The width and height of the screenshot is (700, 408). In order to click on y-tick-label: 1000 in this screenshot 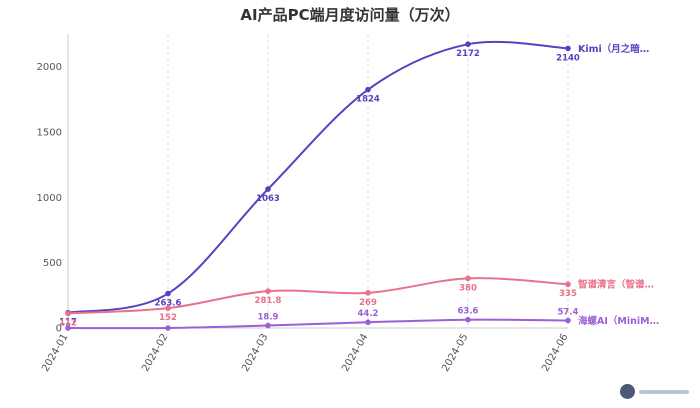, I will do `click(49, 198)`.